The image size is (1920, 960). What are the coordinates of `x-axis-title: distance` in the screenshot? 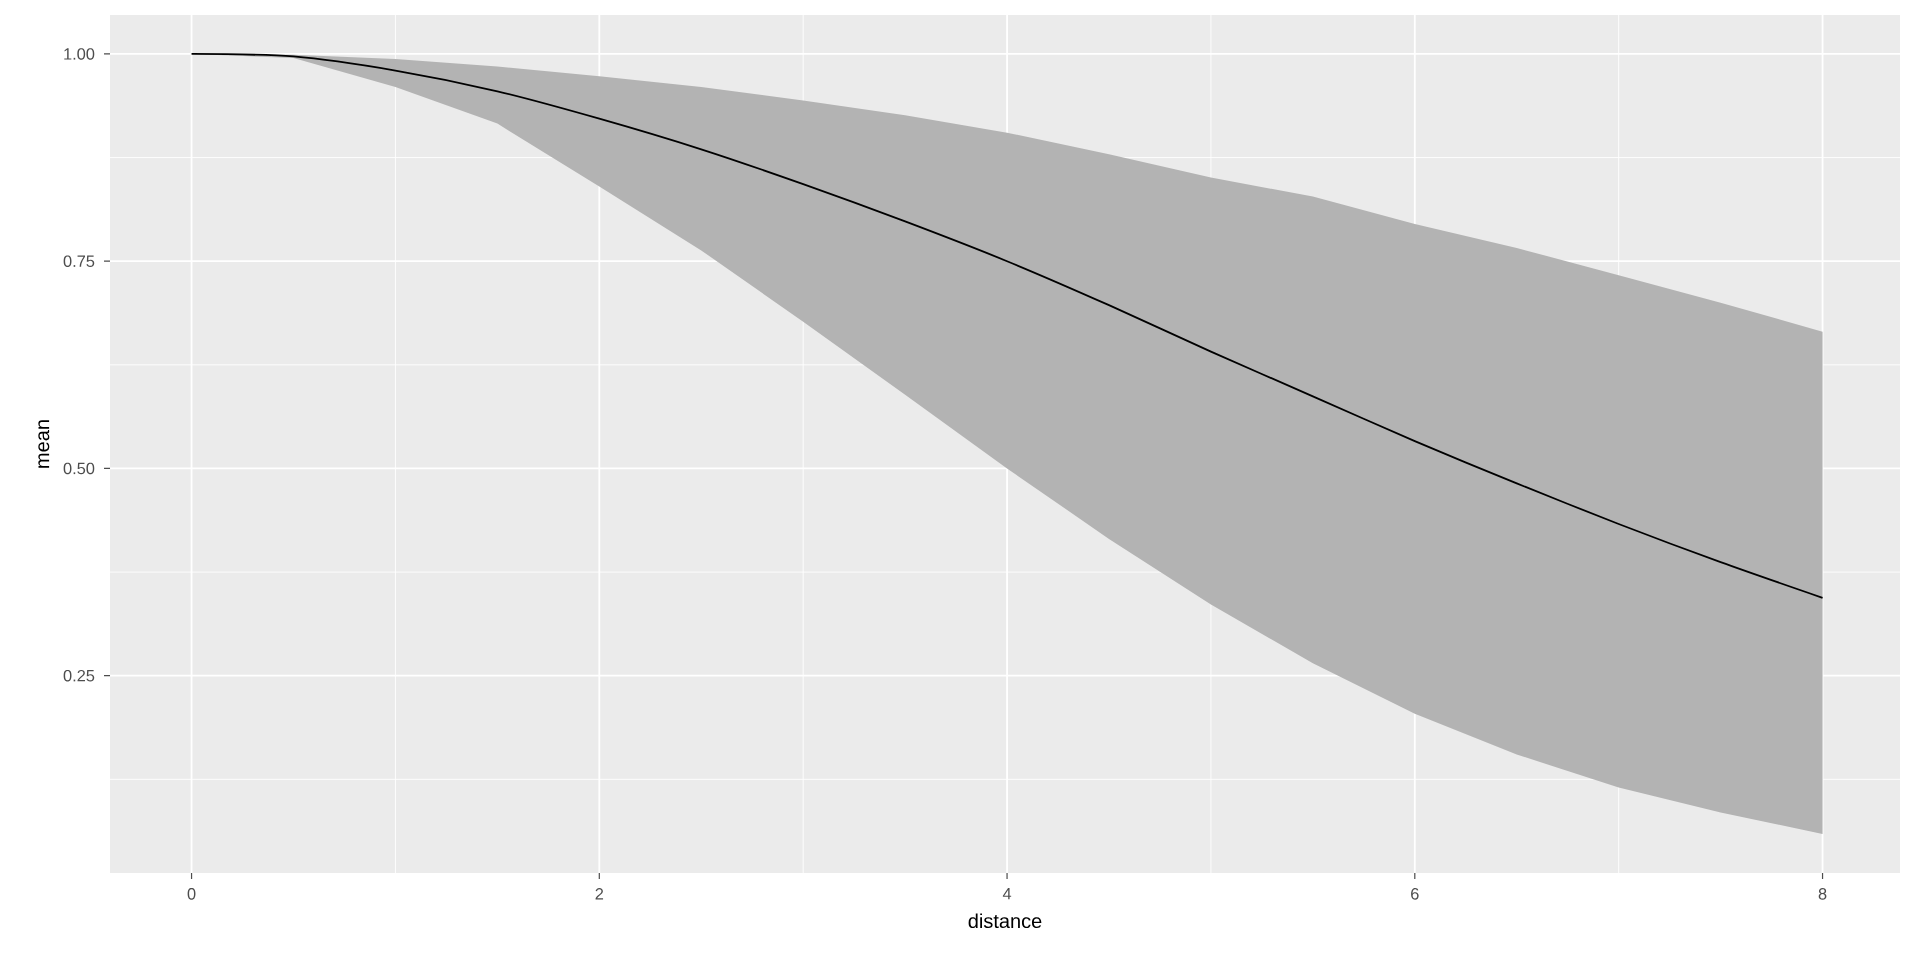 It's located at (1005, 921).